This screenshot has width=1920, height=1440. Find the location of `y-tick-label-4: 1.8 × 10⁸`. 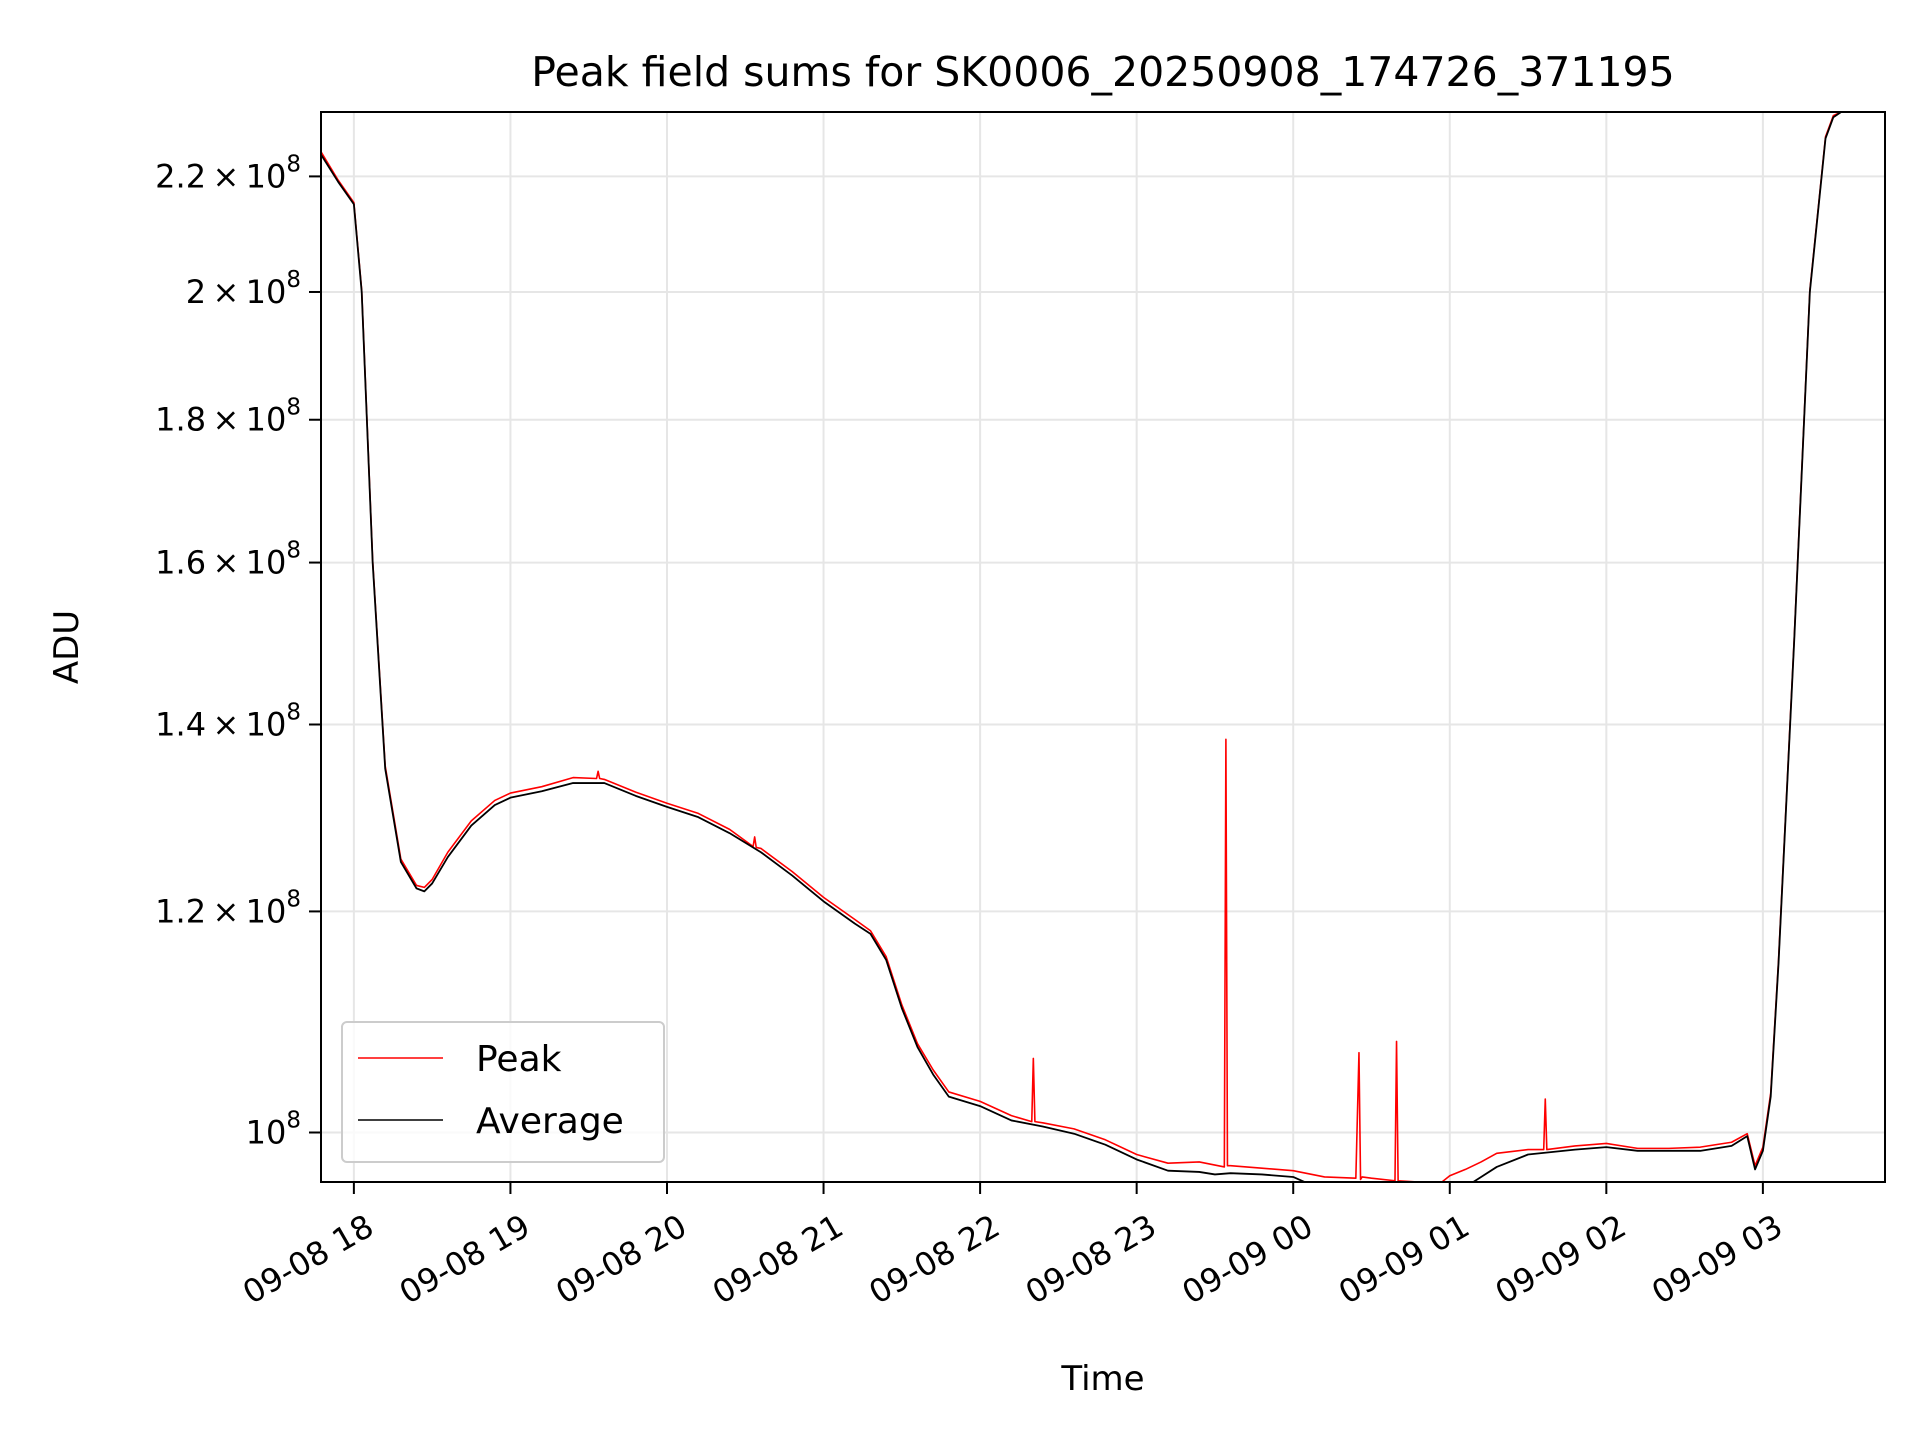

y-tick-label-4: 1.8 × 10⁸ is located at coordinates (228, 417).